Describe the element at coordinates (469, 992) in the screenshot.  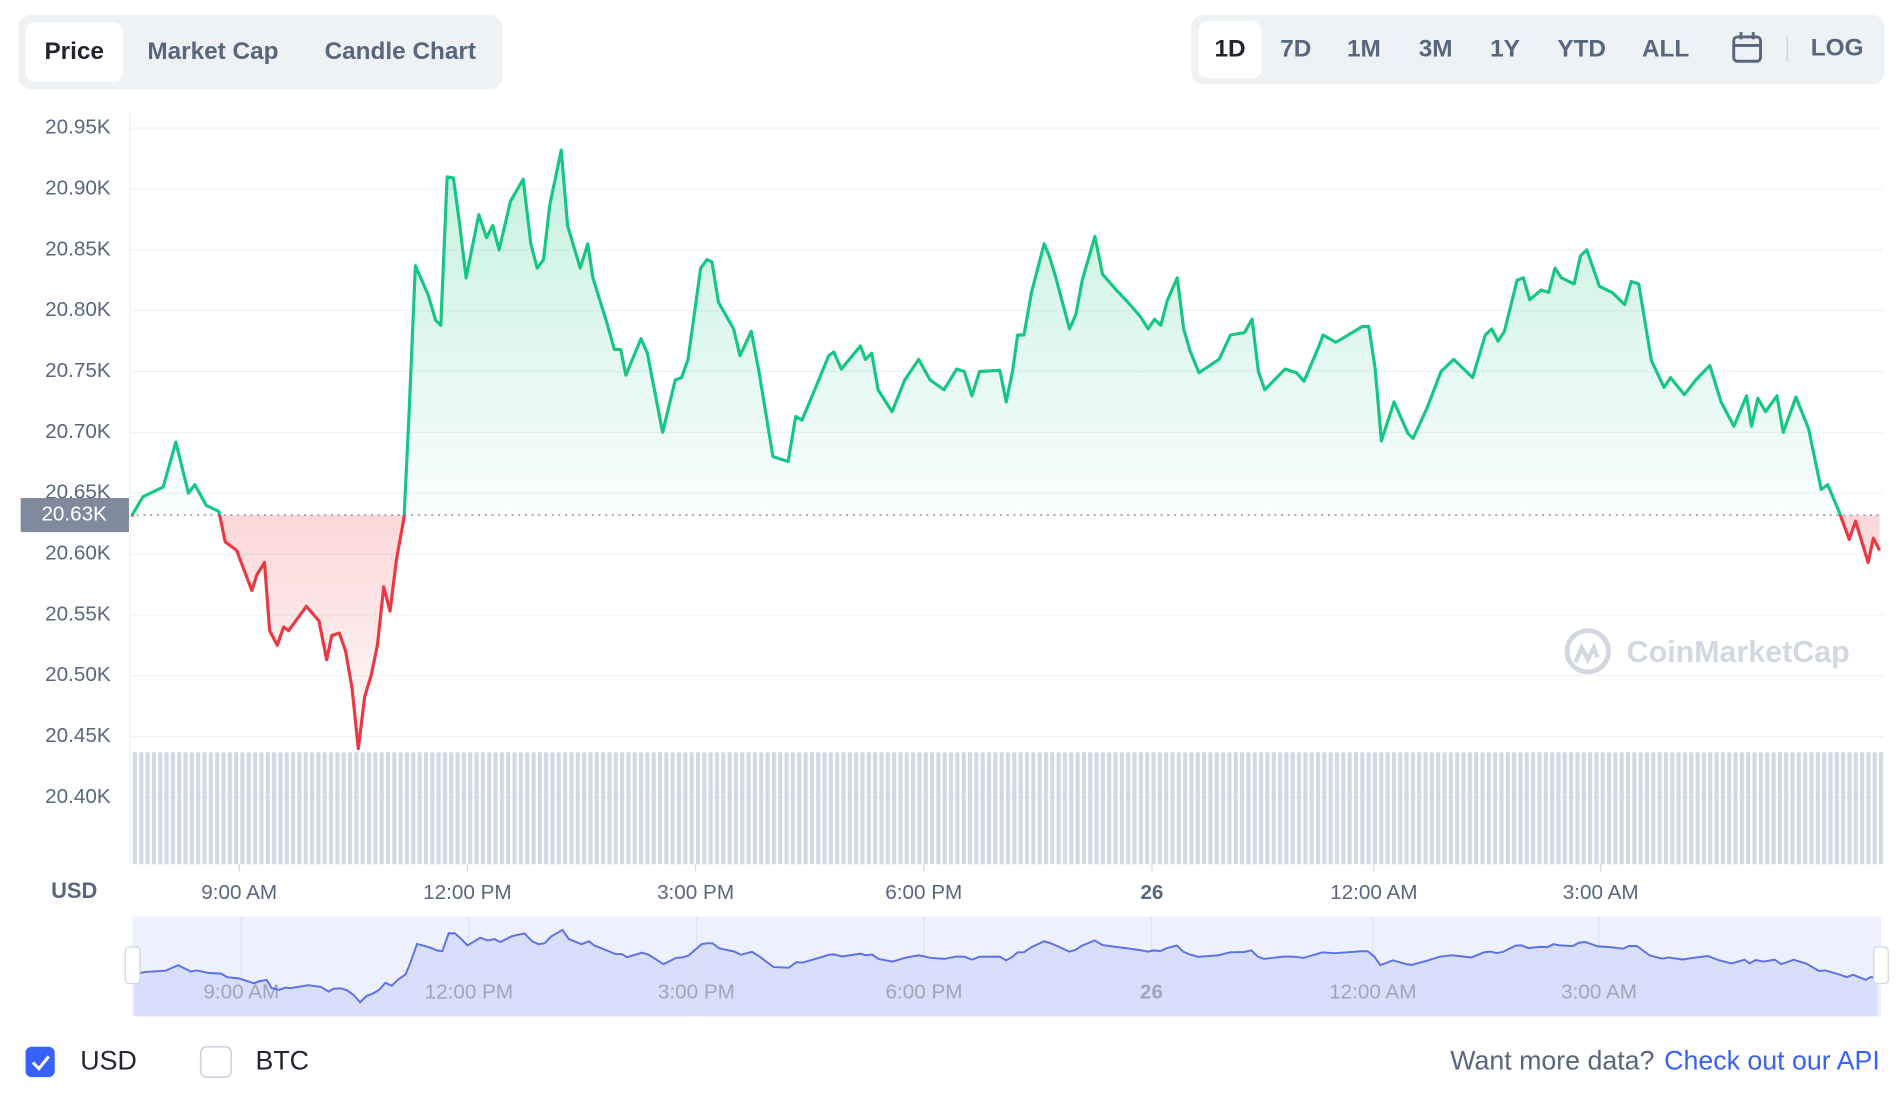
I see `navigator-tick-label: 12:00 PM` at that location.